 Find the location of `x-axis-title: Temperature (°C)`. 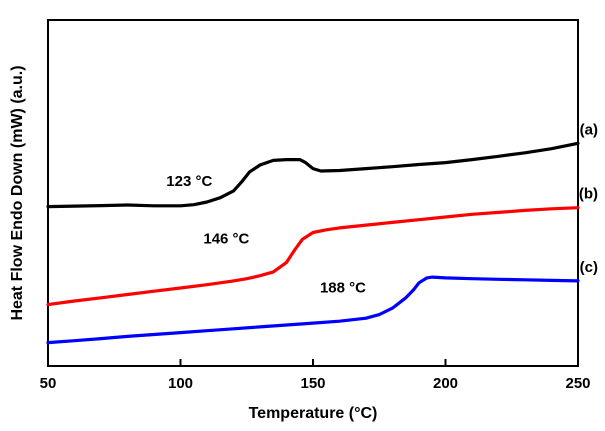

x-axis-title: Temperature (°C) is located at coordinates (313, 413).